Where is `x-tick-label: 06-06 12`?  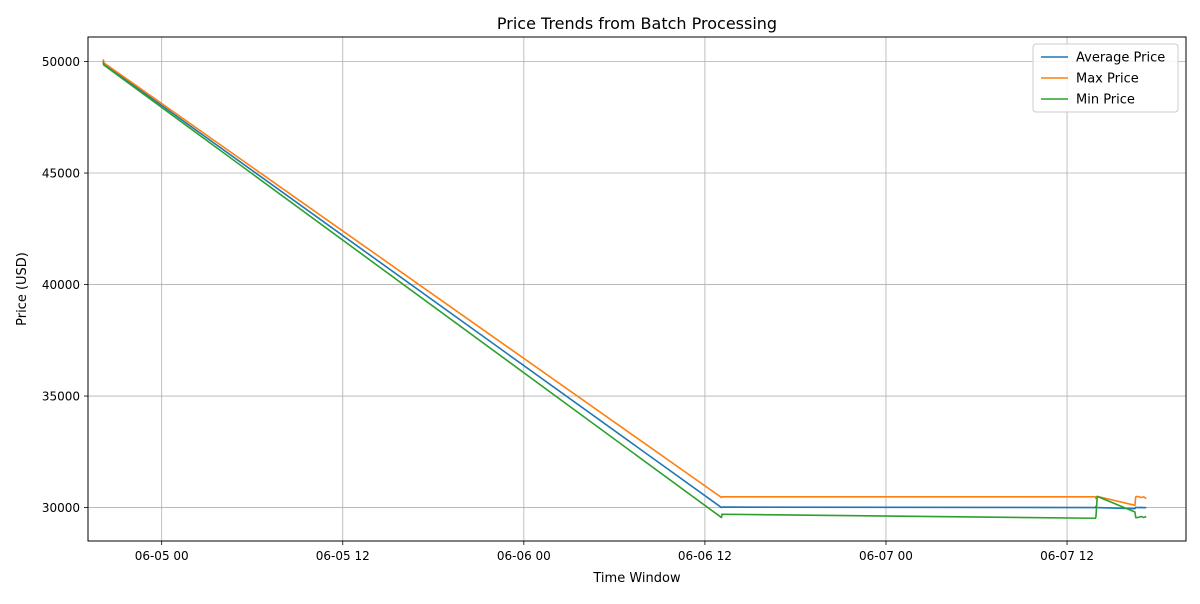 x-tick-label: 06-06 12 is located at coordinates (705, 556).